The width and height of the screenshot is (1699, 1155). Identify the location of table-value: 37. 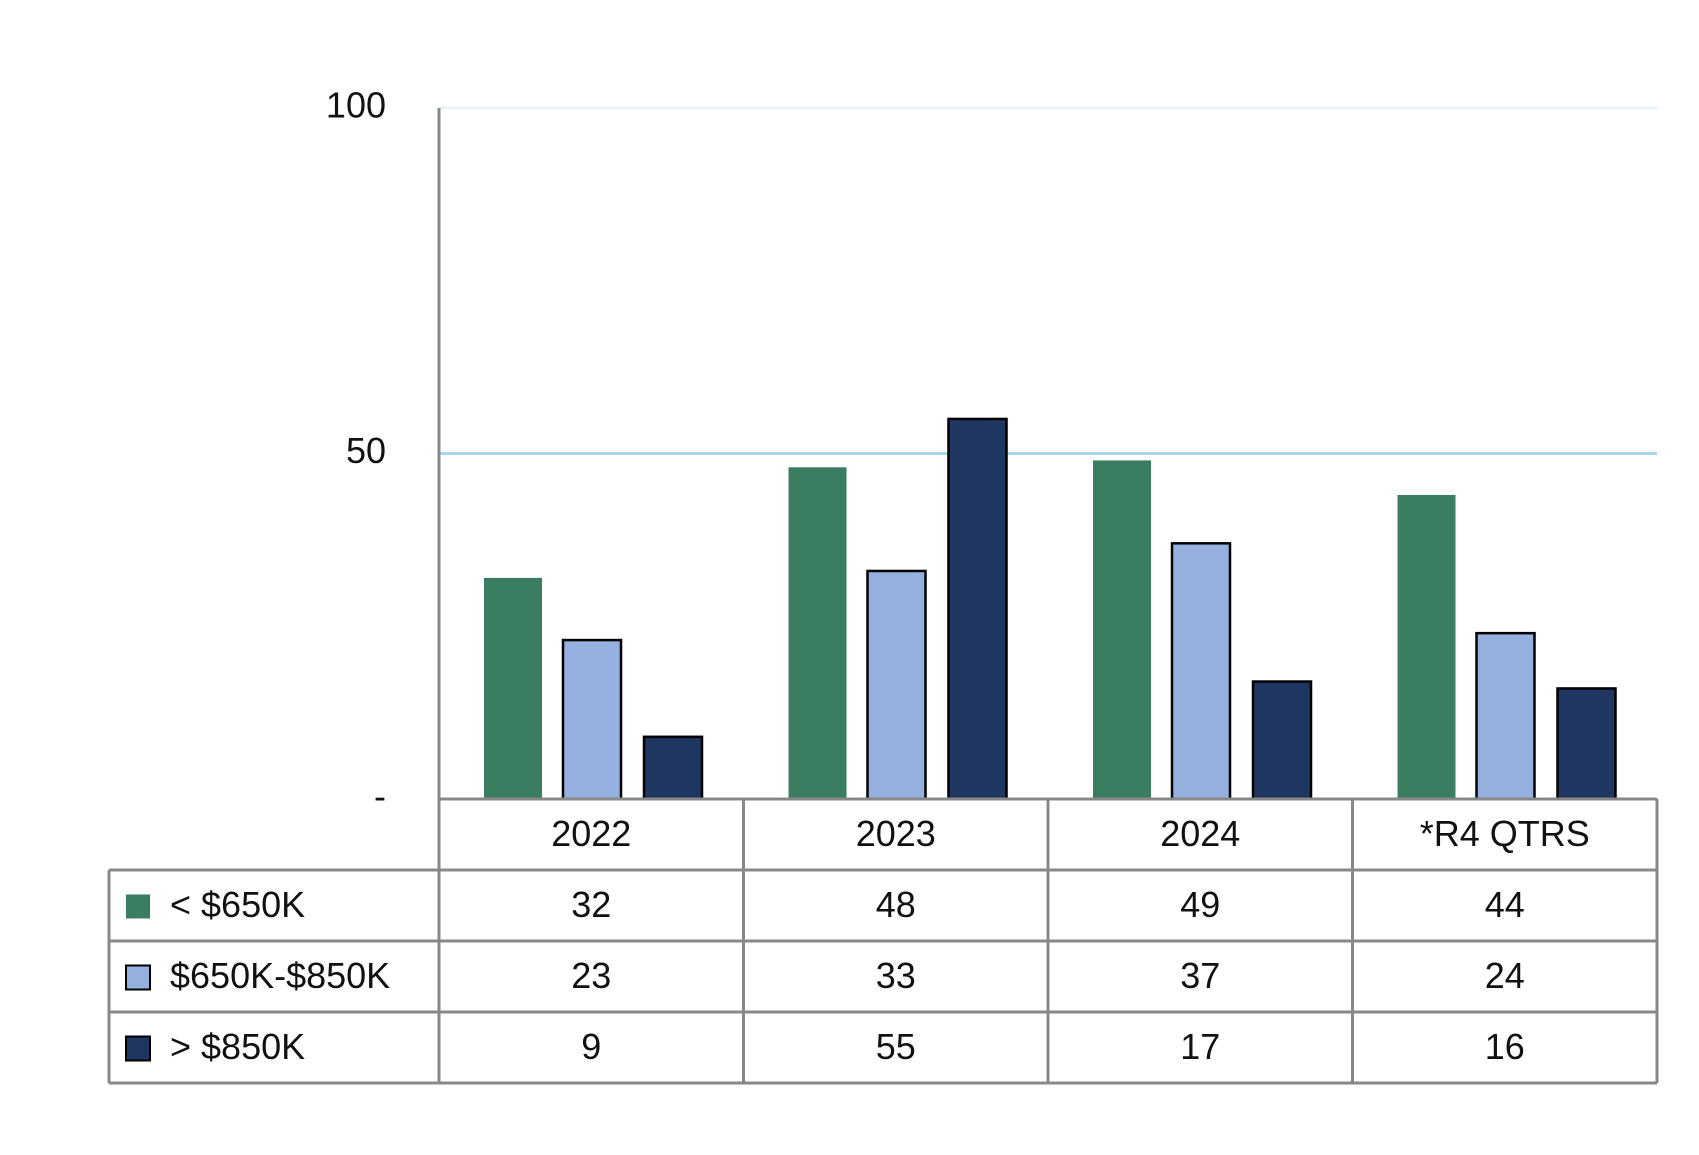
(1200, 975).